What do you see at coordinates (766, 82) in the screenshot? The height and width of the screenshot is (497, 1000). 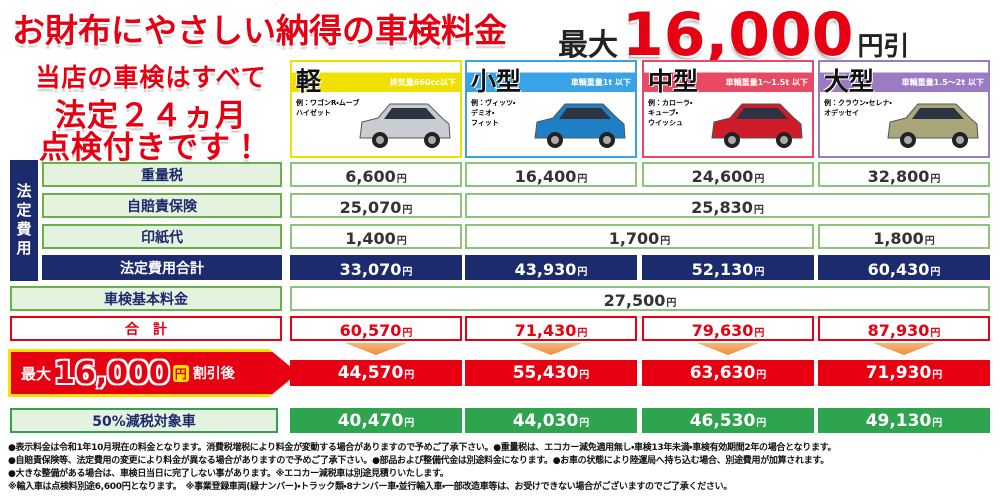 I see `vehicle-spec: 車輌重量1～1.5t 以下` at bounding box center [766, 82].